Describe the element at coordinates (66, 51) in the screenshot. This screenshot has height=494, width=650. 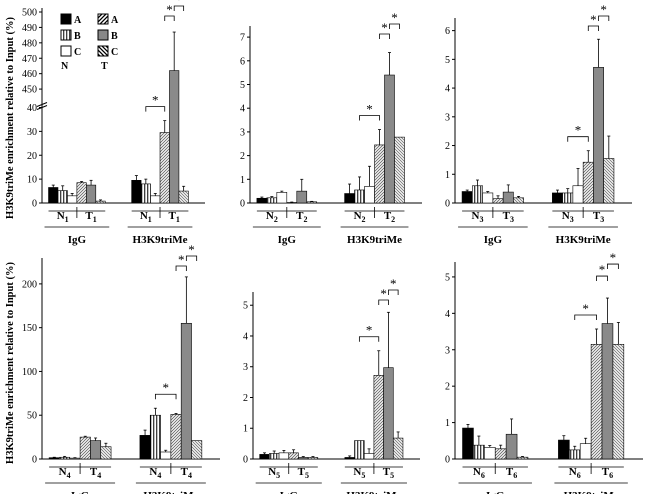
I see `legend-normal-c-swatch` at that location.